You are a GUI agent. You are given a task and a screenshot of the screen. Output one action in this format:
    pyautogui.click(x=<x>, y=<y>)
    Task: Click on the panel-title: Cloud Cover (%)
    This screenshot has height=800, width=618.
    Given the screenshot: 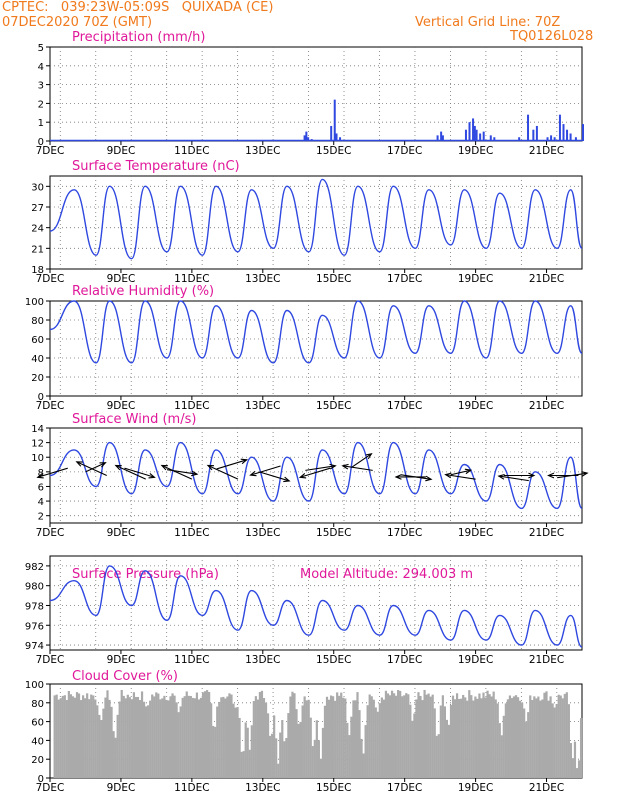 What is the action you would take?
    pyautogui.click(x=125, y=676)
    